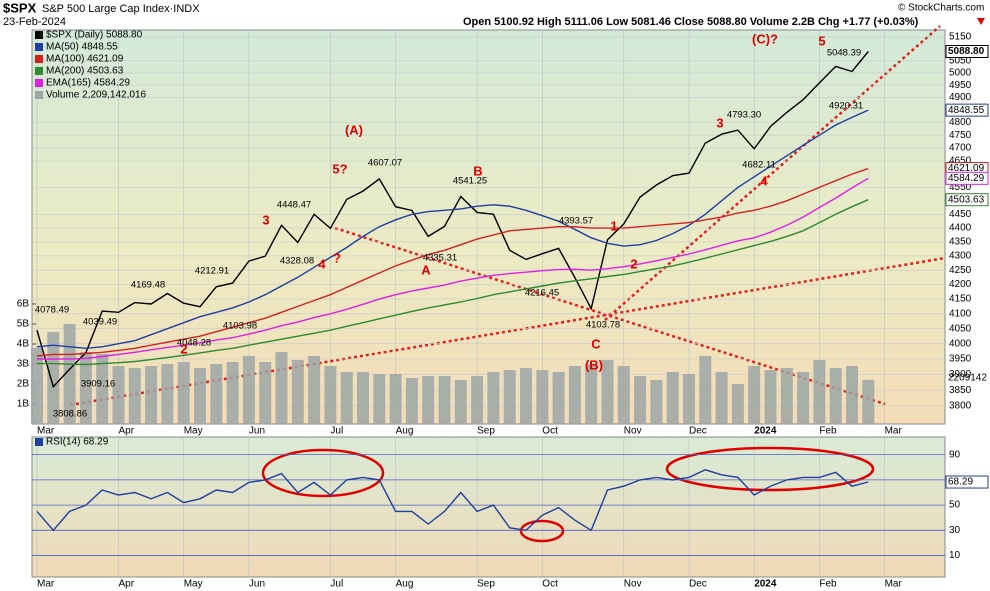 The height and width of the screenshot is (591, 990). Describe the element at coordinates (240, 326) in the screenshot. I see `price-label: 4103.98` at that location.